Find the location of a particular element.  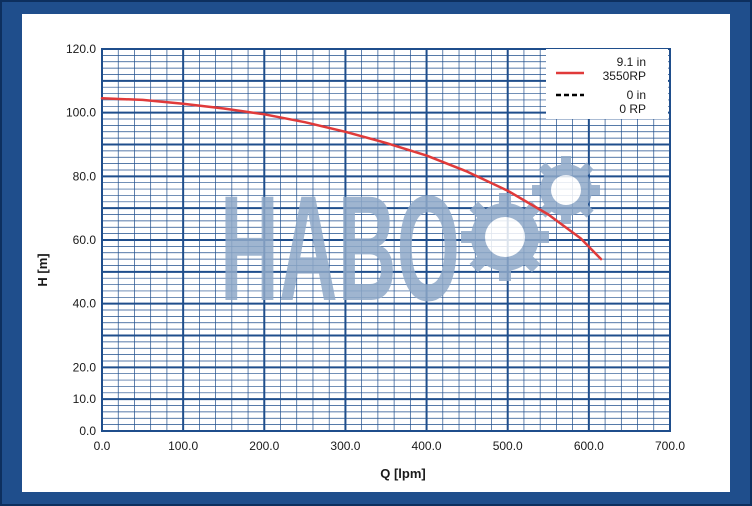

y-tick-label: 40.0 is located at coordinates (85, 304).